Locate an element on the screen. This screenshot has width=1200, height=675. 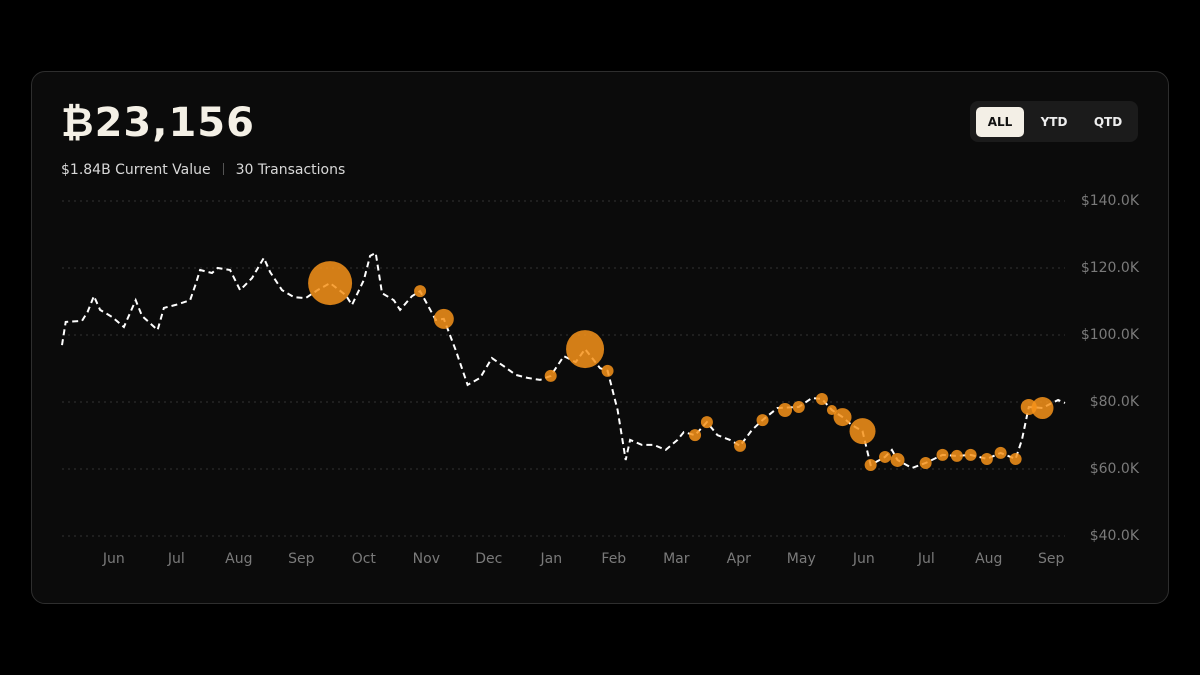
y-tick-label: $80.0K is located at coordinates (1115, 402).